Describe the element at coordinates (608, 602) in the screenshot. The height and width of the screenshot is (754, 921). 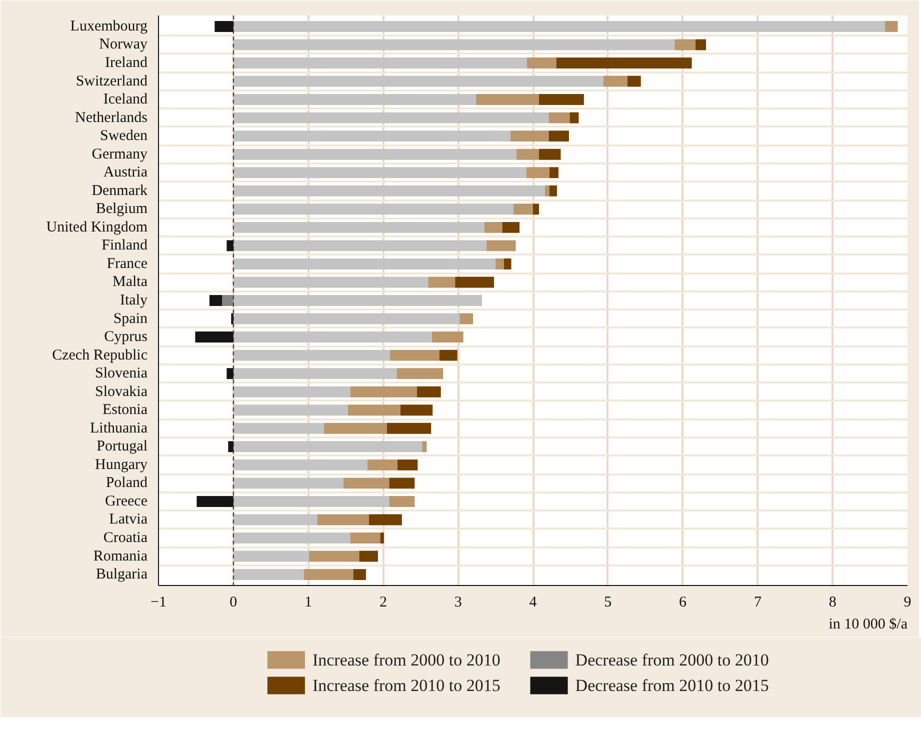
I see `x-tick-label: 5` at that location.